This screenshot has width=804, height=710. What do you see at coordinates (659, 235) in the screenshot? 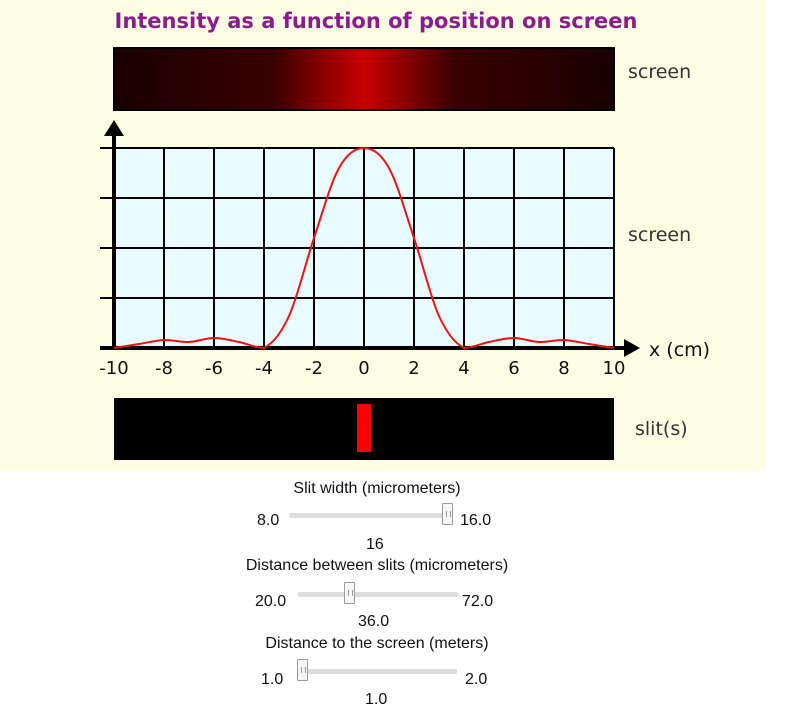
I see `screen-graph-label: screen` at bounding box center [659, 235].